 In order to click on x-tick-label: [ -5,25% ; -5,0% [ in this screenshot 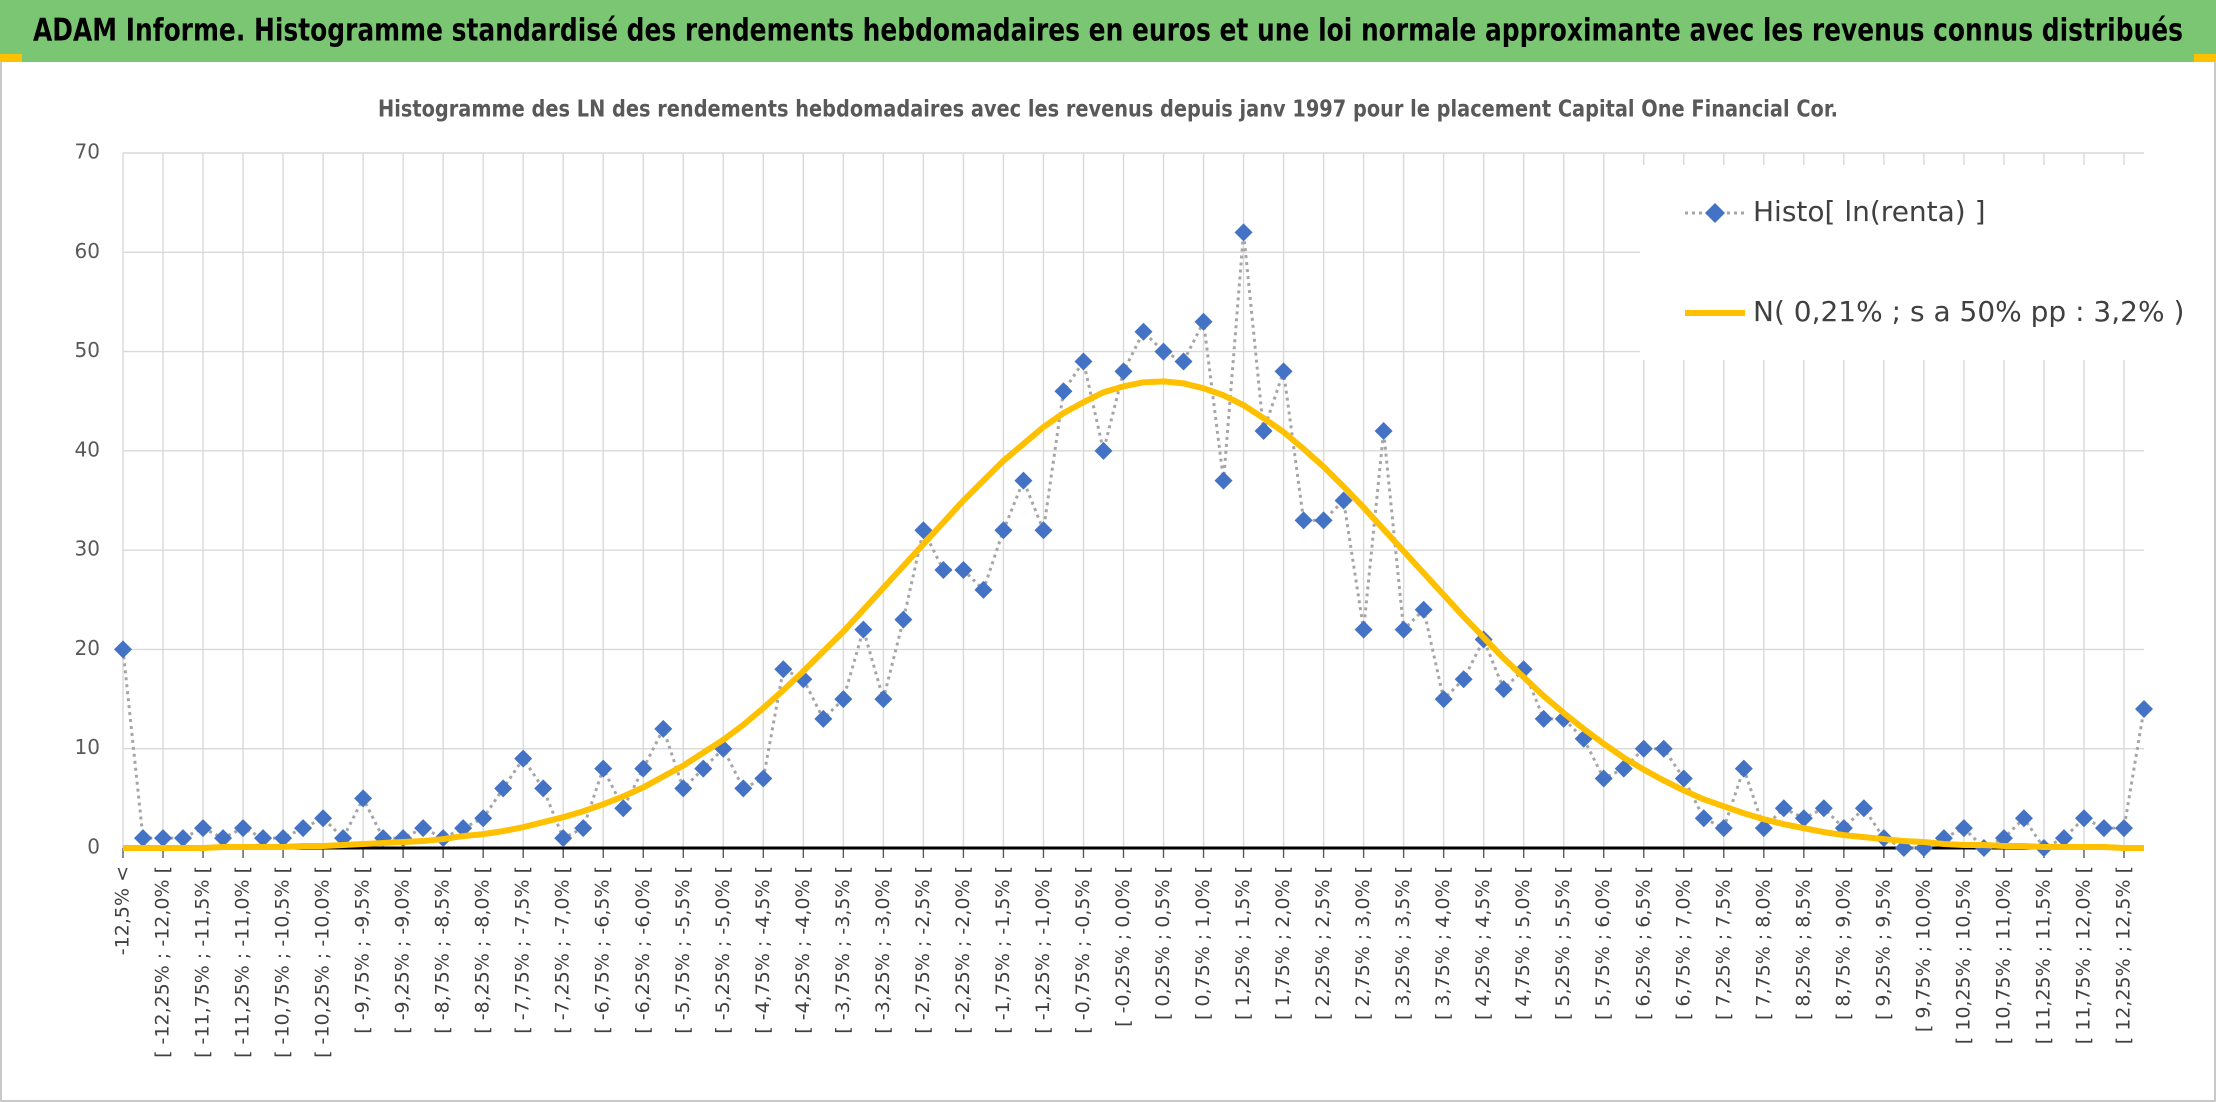, I will do `click(723, 950)`.